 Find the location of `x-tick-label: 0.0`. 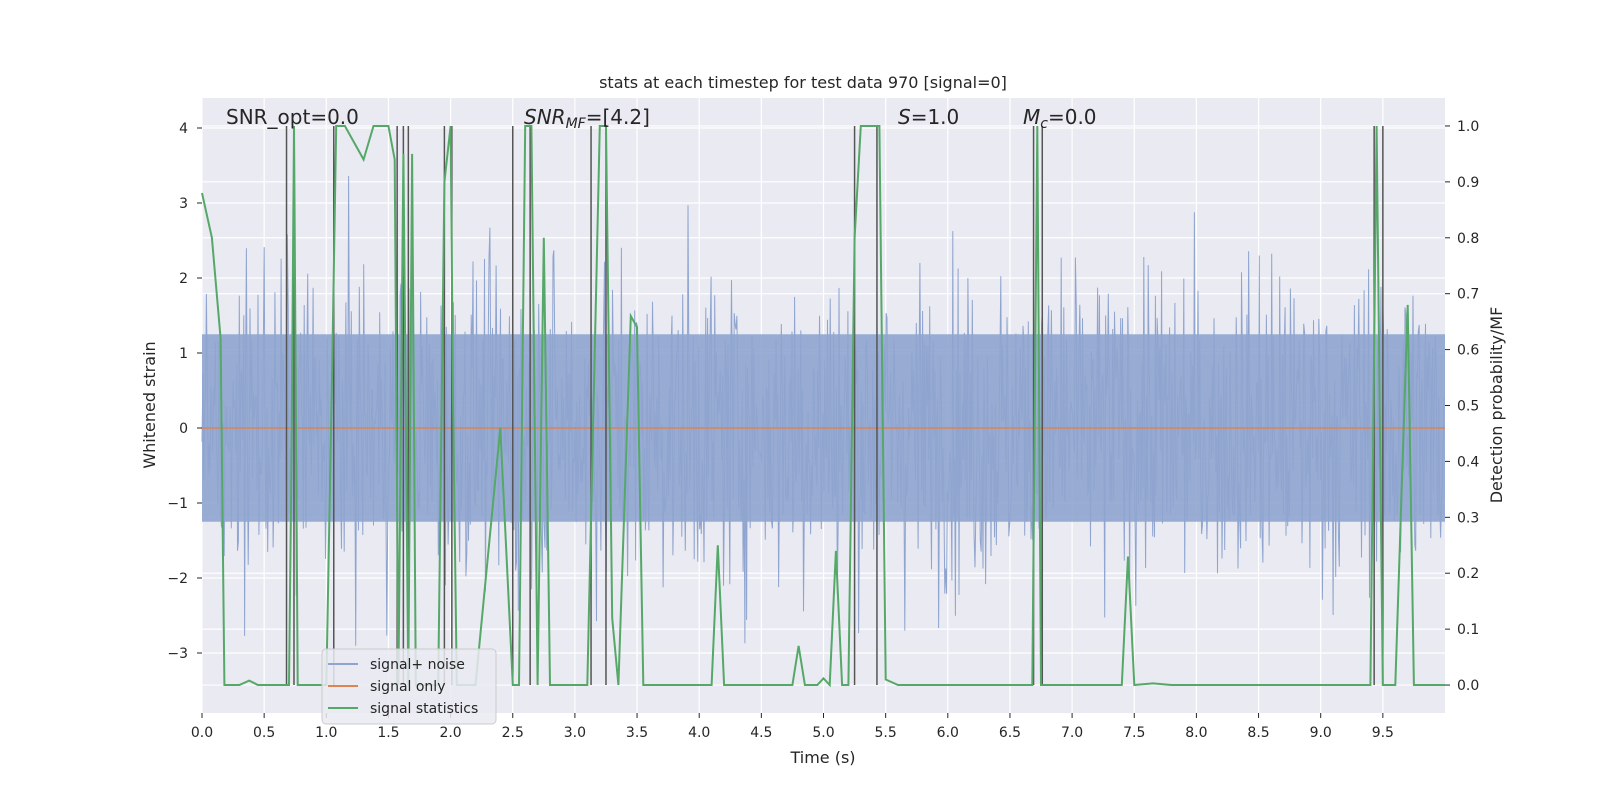

x-tick-label: 0.0 is located at coordinates (202, 733).